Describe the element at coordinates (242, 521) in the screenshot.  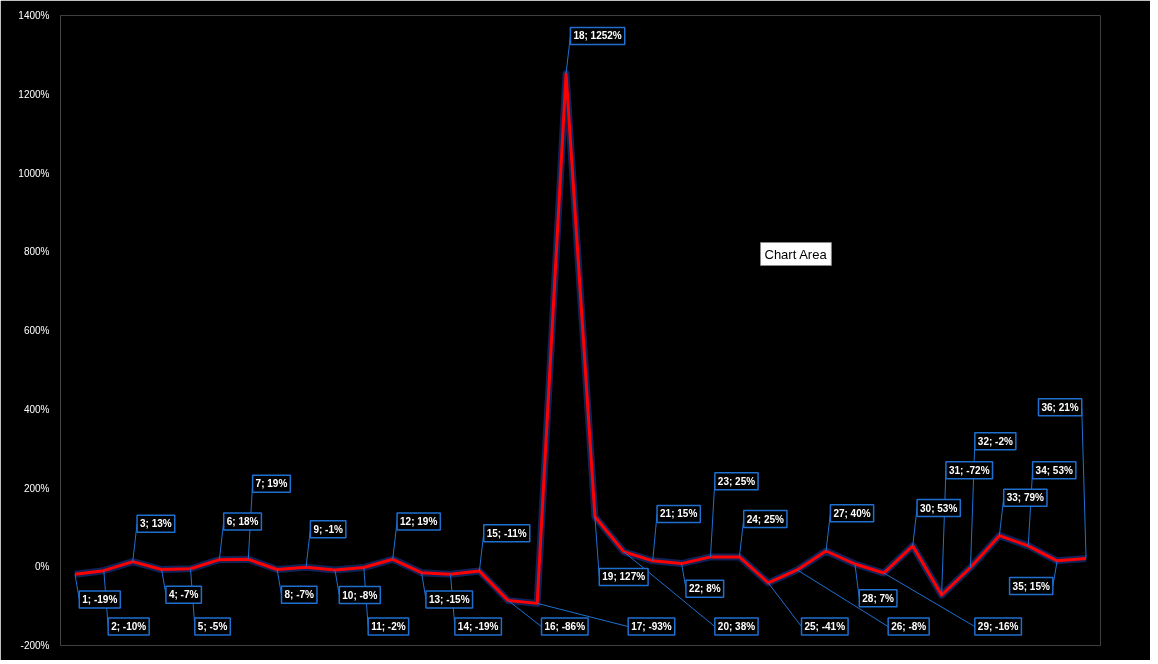
I see `data-label: 6; 18%` at that location.